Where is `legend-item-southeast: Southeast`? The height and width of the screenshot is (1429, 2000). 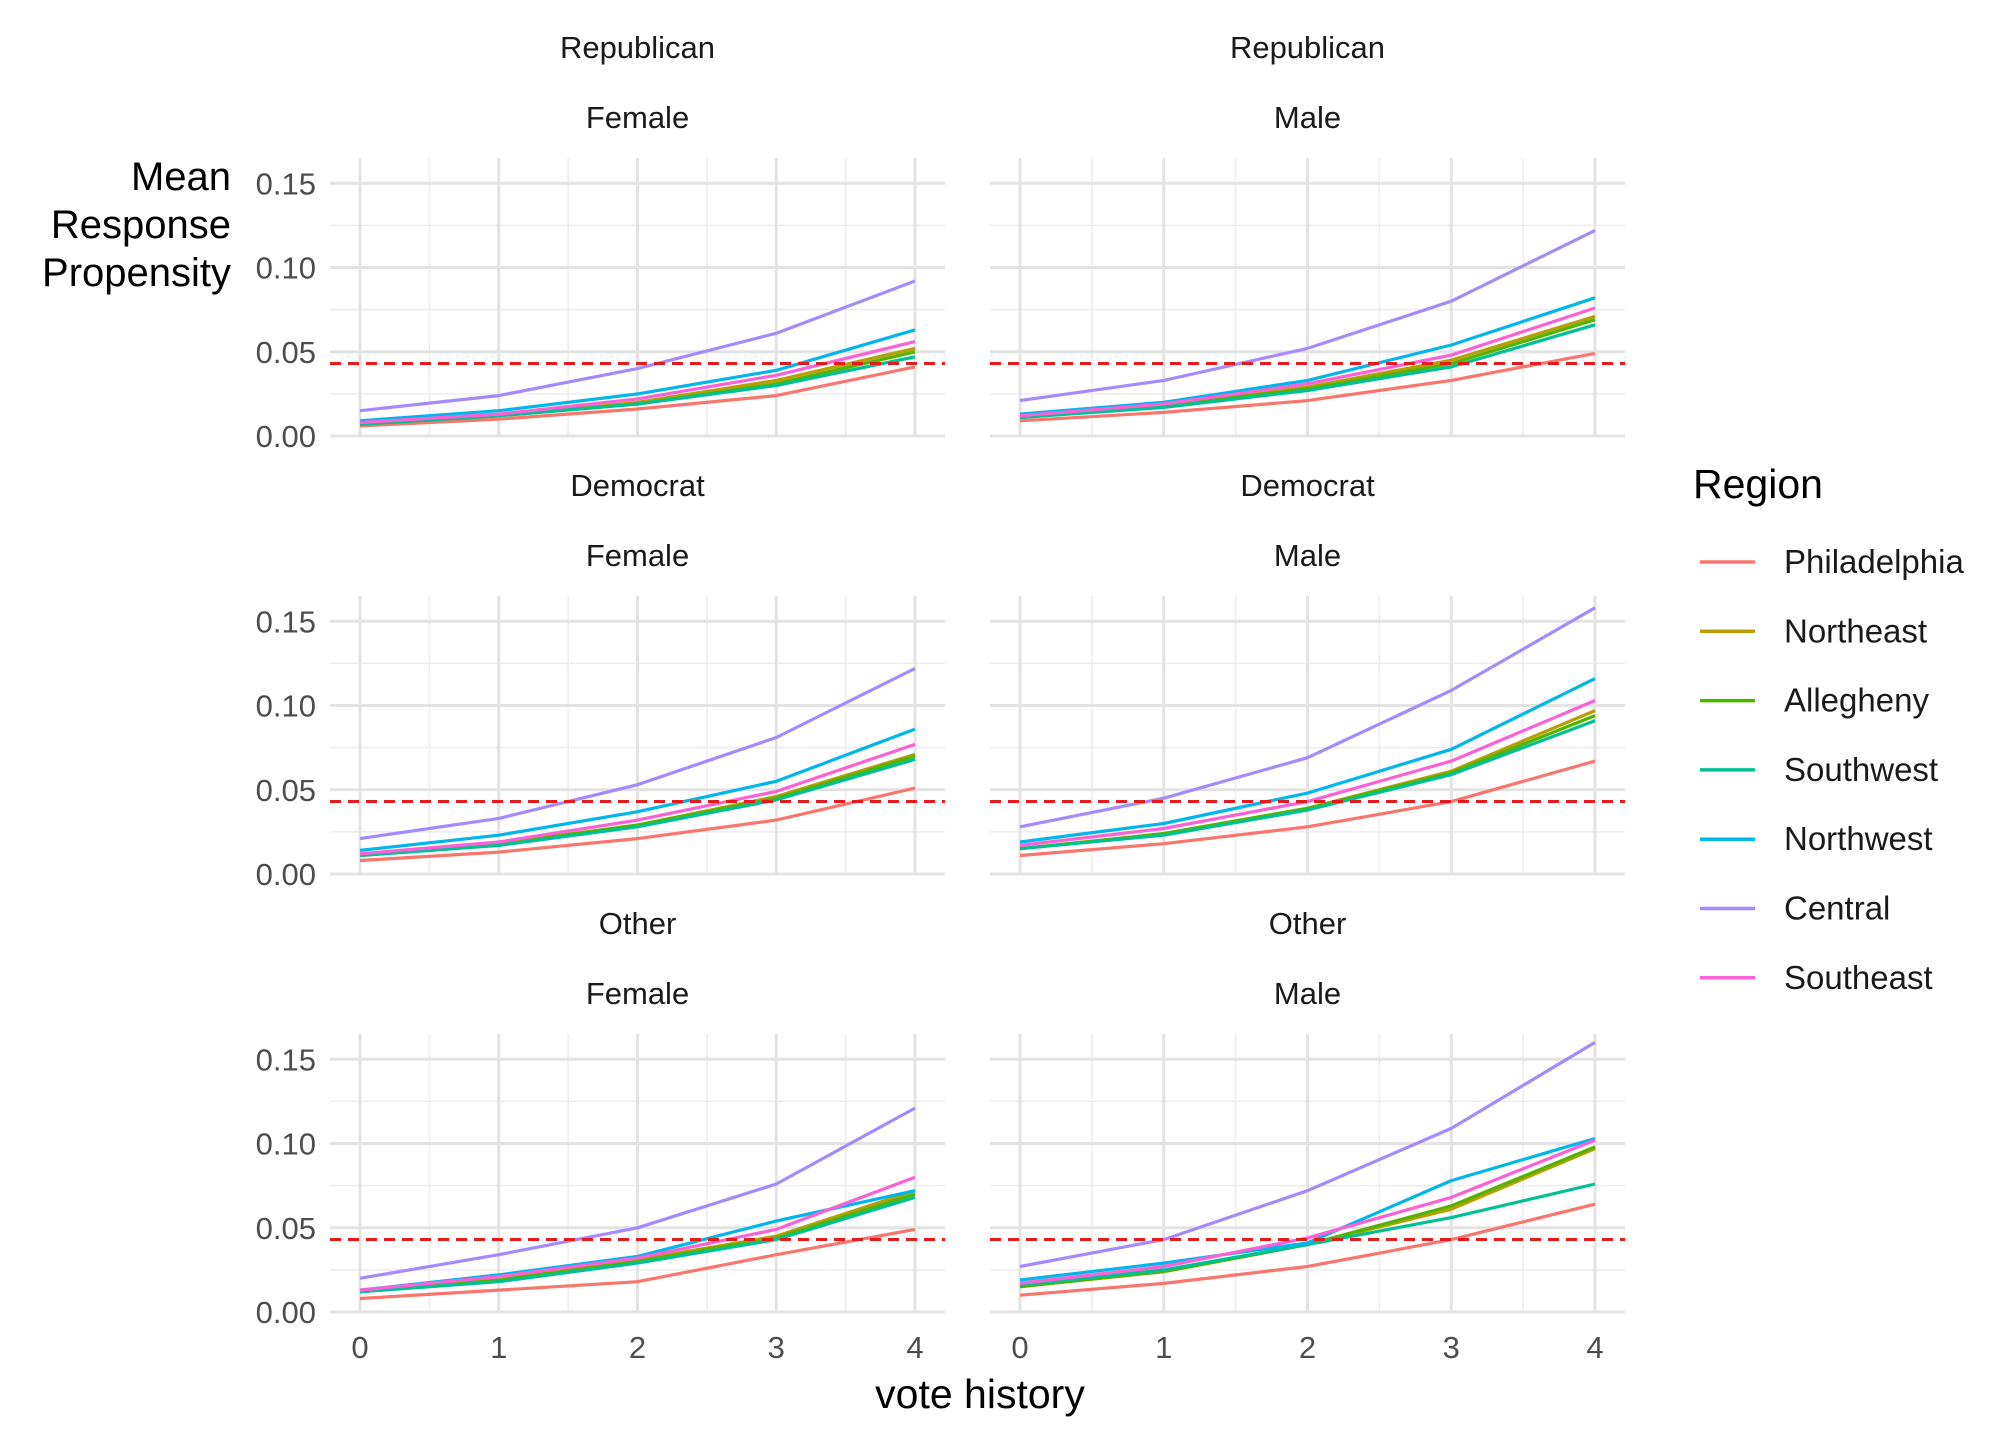 legend-item-southeast: Southeast is located at coordinates (1816, 977).